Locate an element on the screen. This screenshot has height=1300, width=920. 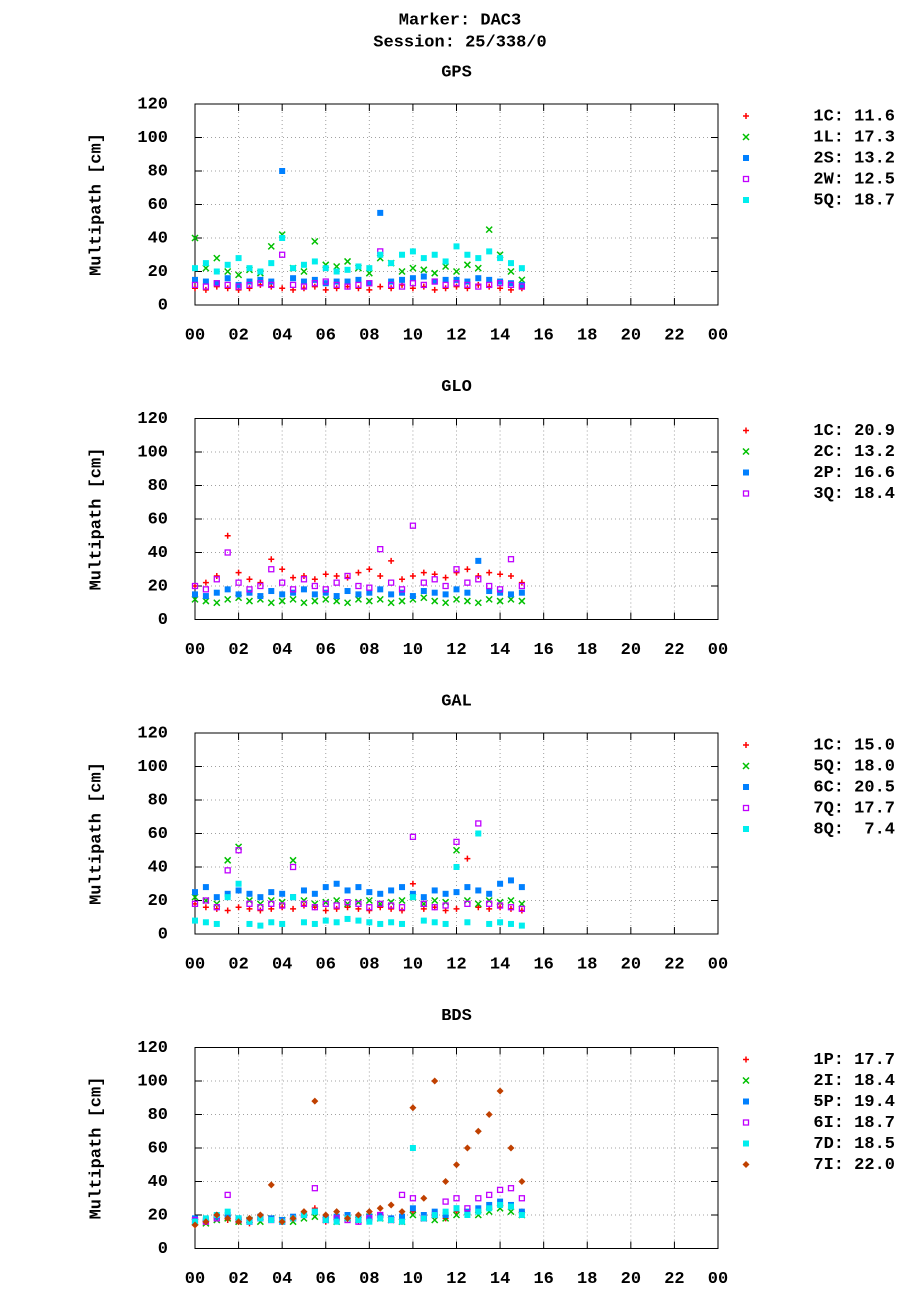
x-tick-label: 16 is located at coordinates (543, 335).